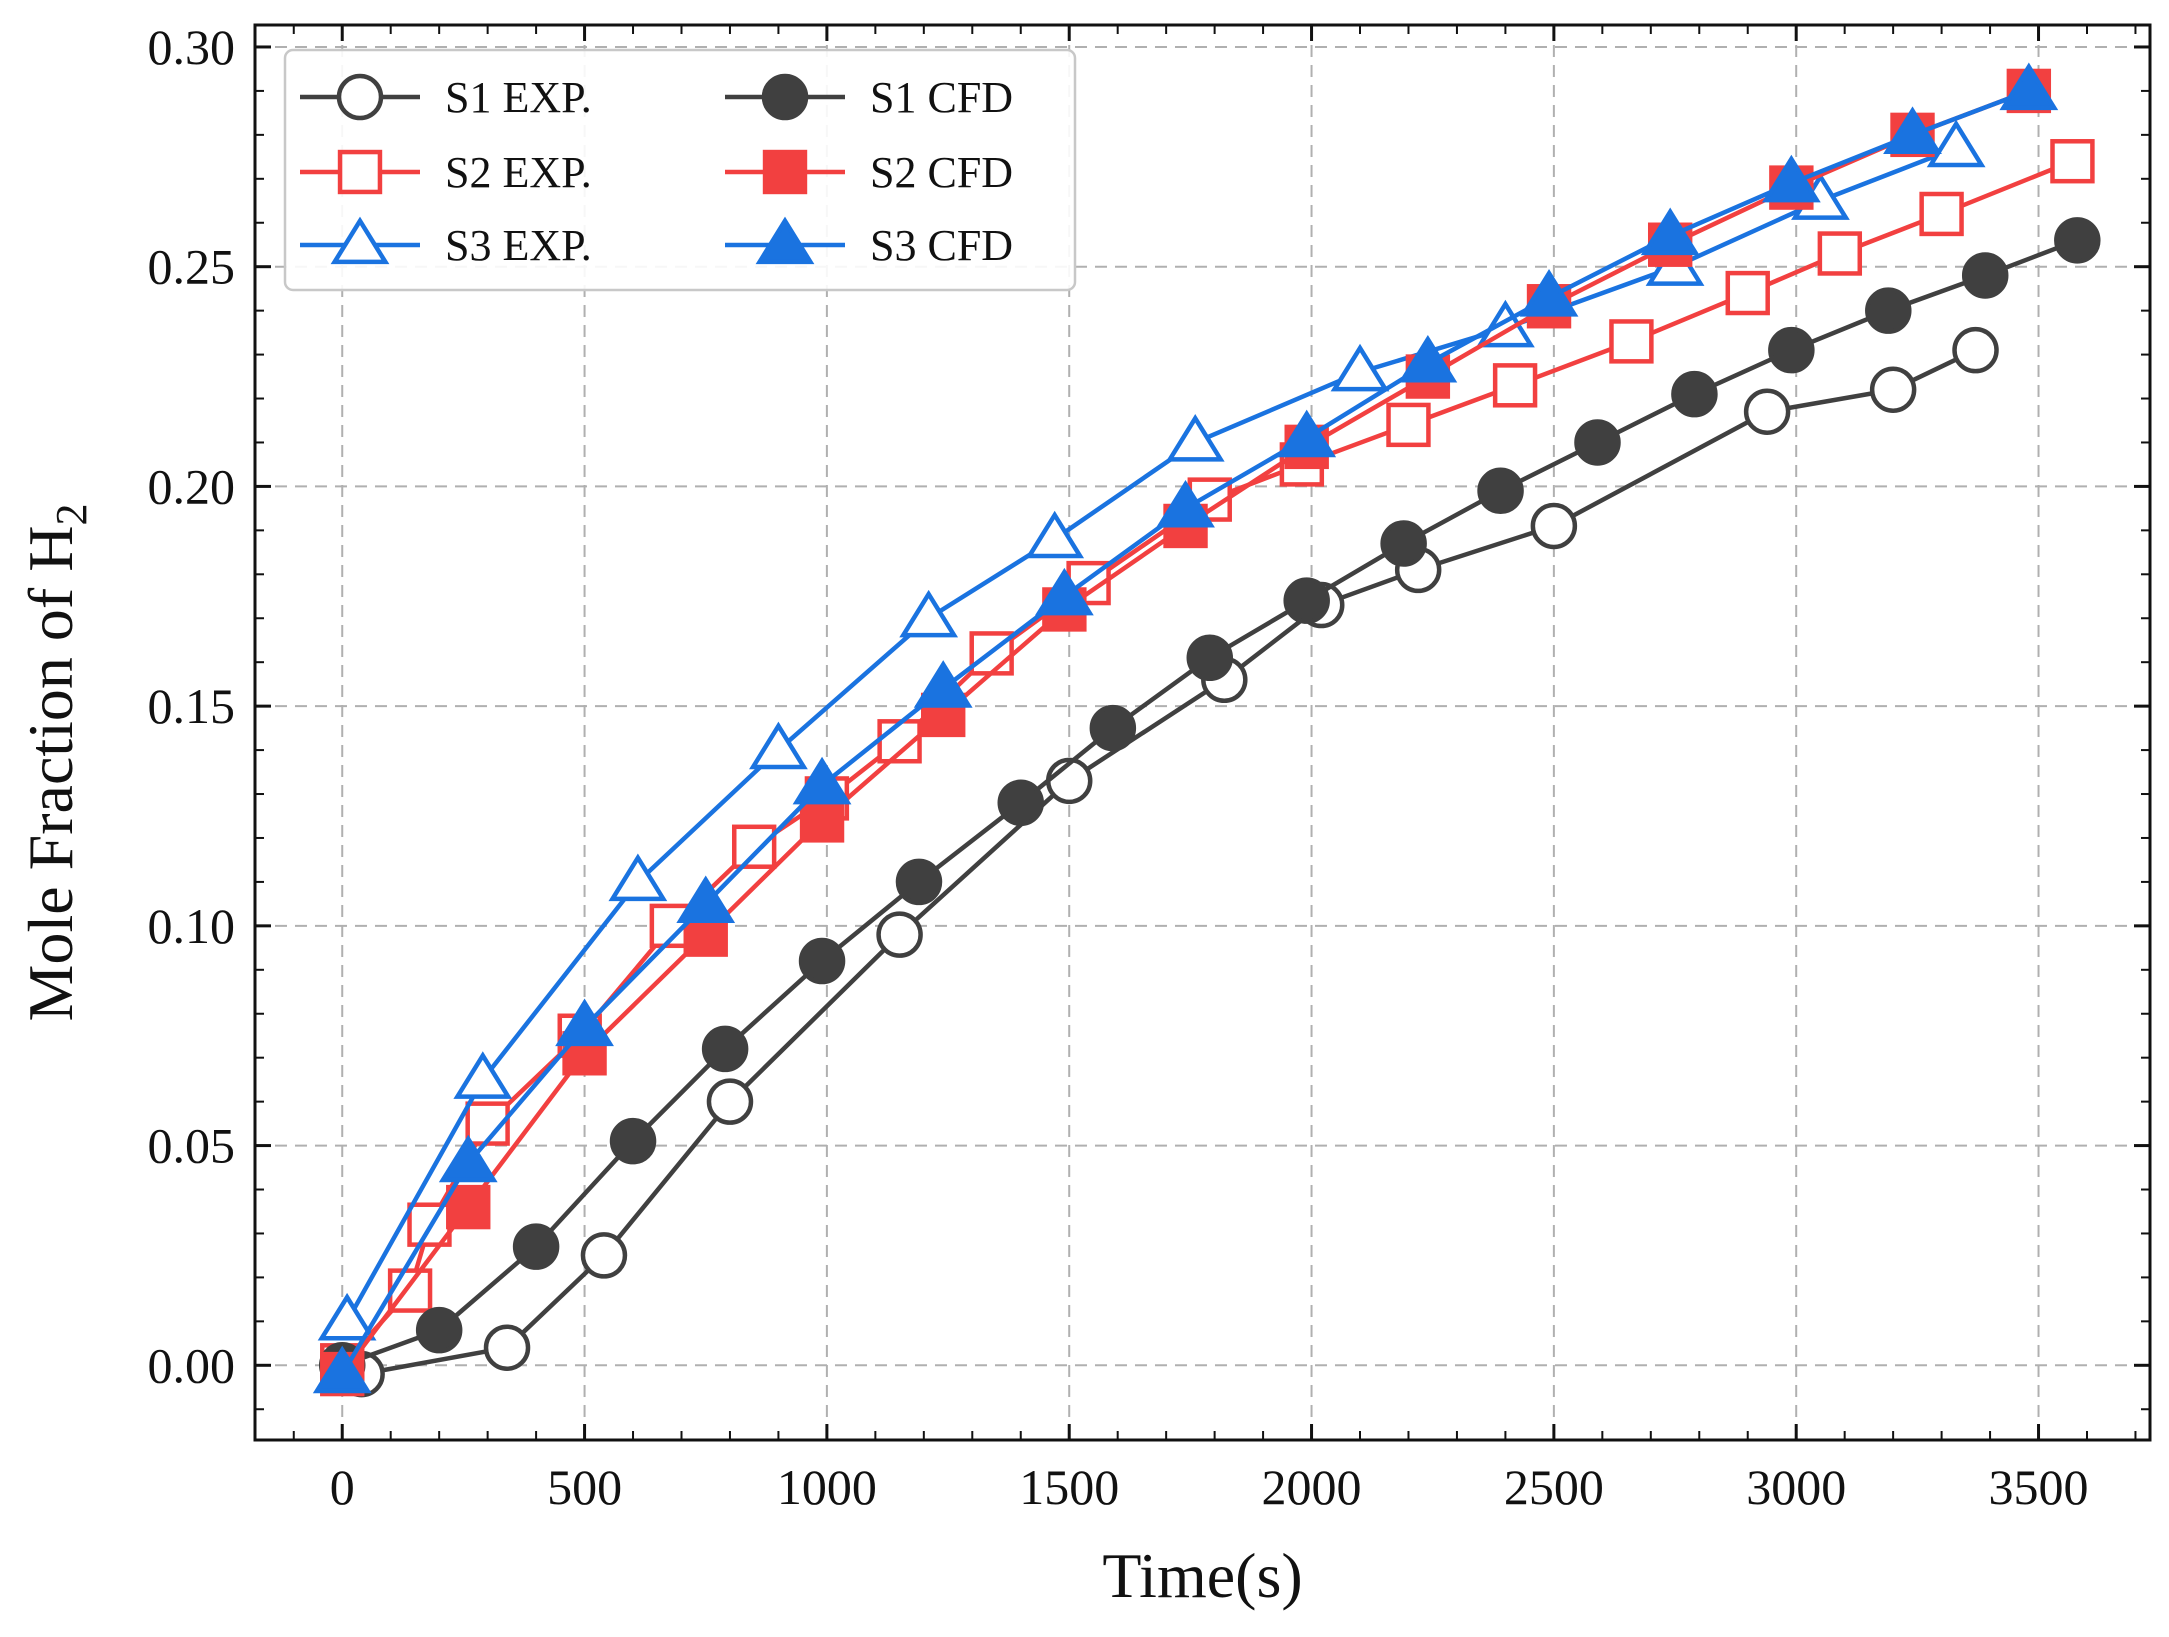  I want to click on x-tick-label: 1000, so click(827, 1487).